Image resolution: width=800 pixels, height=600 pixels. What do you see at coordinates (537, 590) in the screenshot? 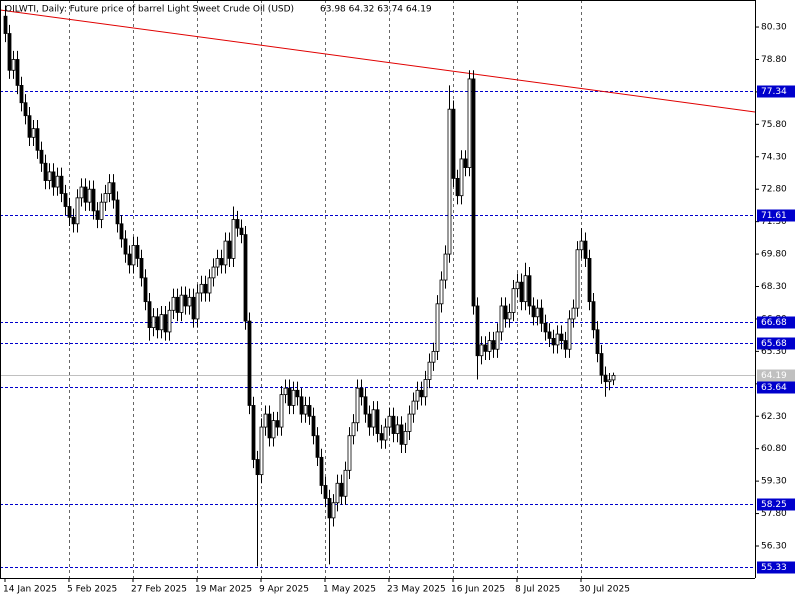
I see `x-tick-label: 8 Jul 2025` at bounding box center [537, 590].